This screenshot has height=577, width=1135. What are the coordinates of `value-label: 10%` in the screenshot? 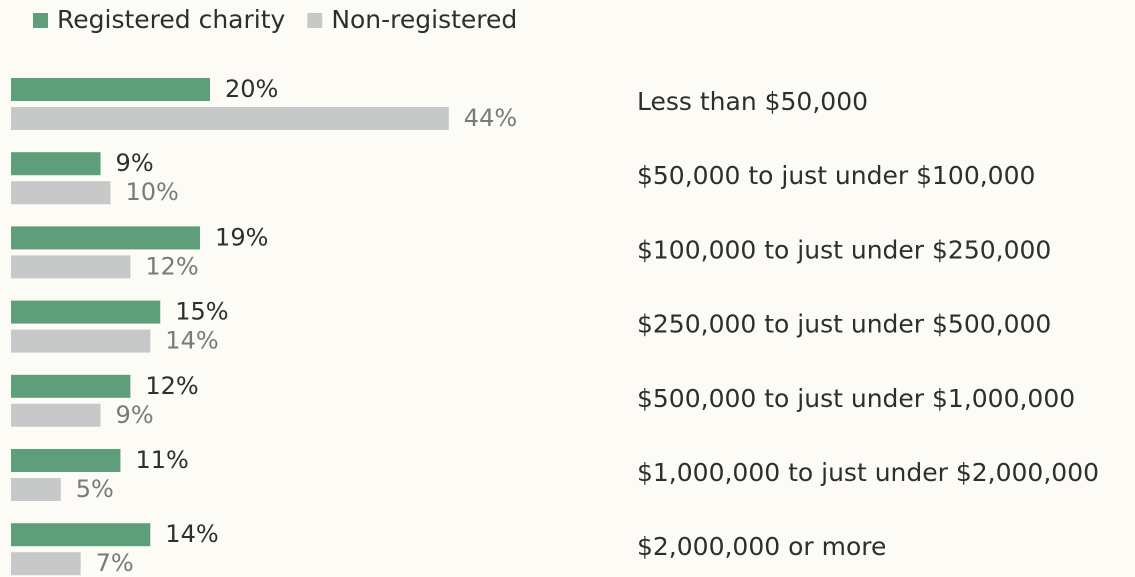 It's located at (152, 192).